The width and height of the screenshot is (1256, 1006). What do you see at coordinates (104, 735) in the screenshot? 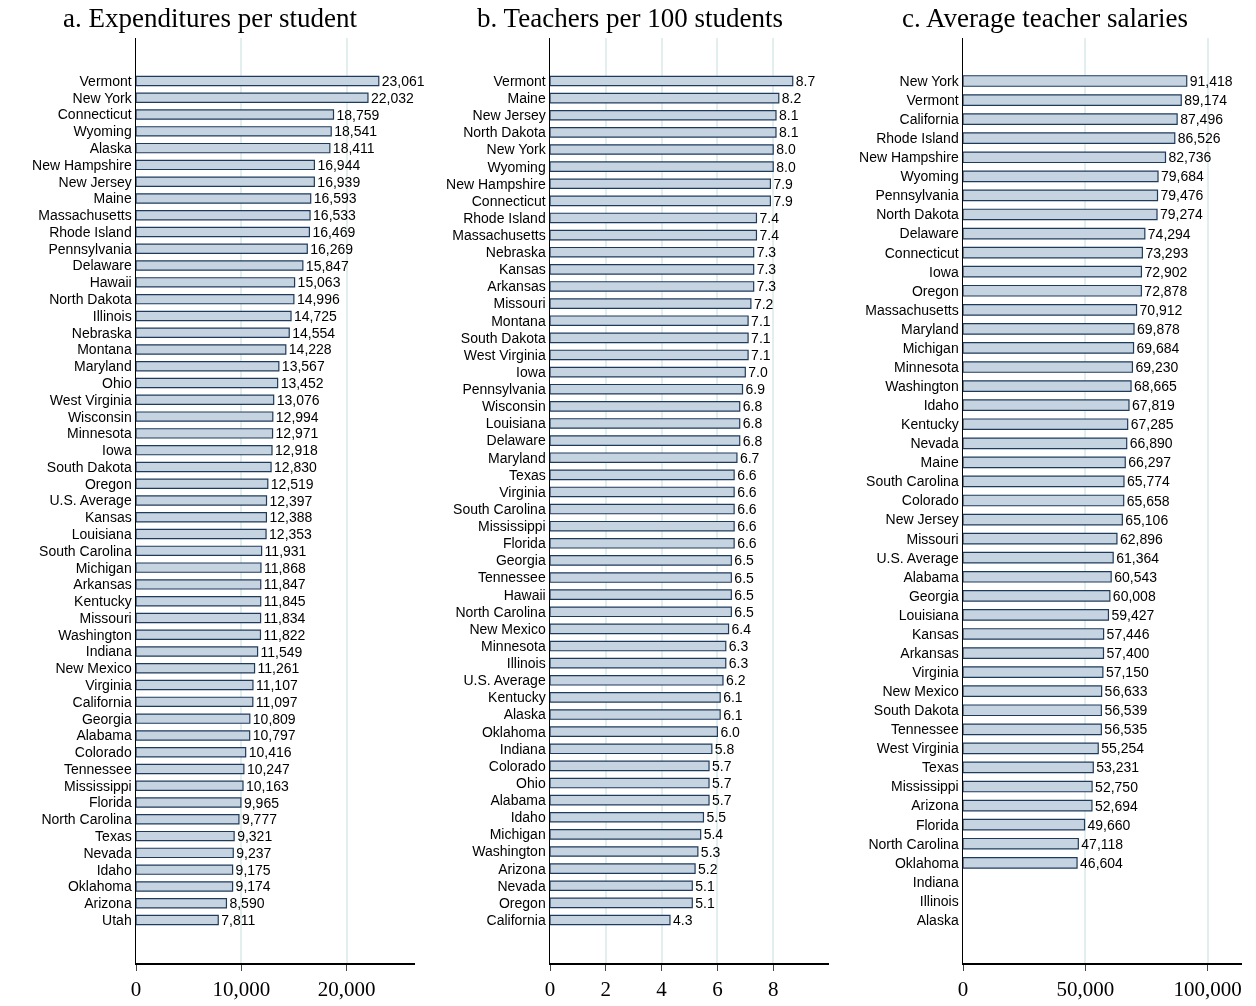
I see `y-tick-label: Alabama` at bounding box center [104, 735].